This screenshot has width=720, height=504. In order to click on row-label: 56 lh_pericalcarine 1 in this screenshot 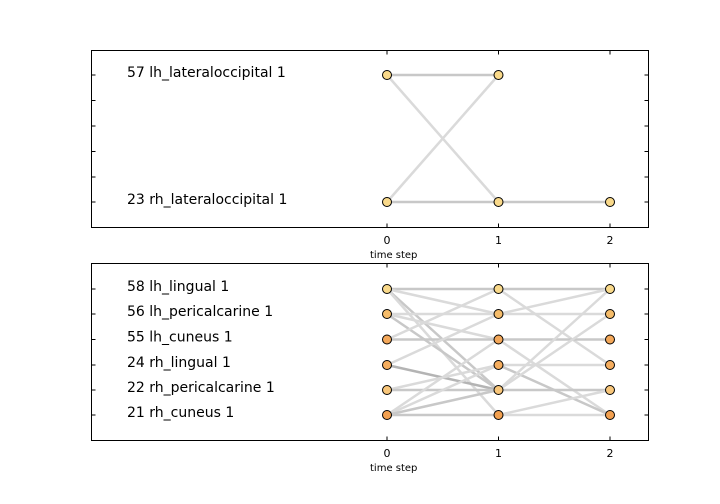, I will do `click(200, 312)`.